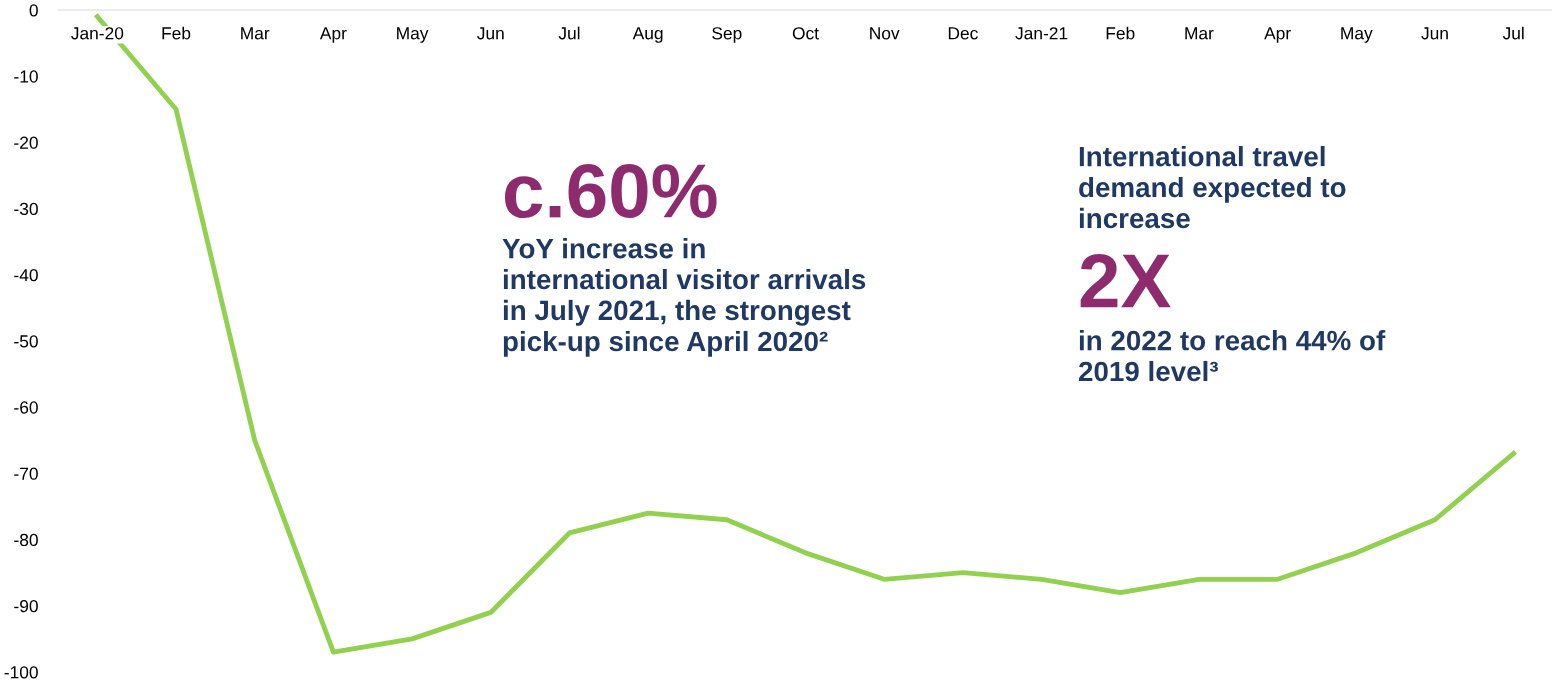 Image resolution: width=1552 pixels, height=684 pixels. Describe the element at coordinates (97, 33) in the screenshot. I see `x-tick-label: Jan-20` at that location.